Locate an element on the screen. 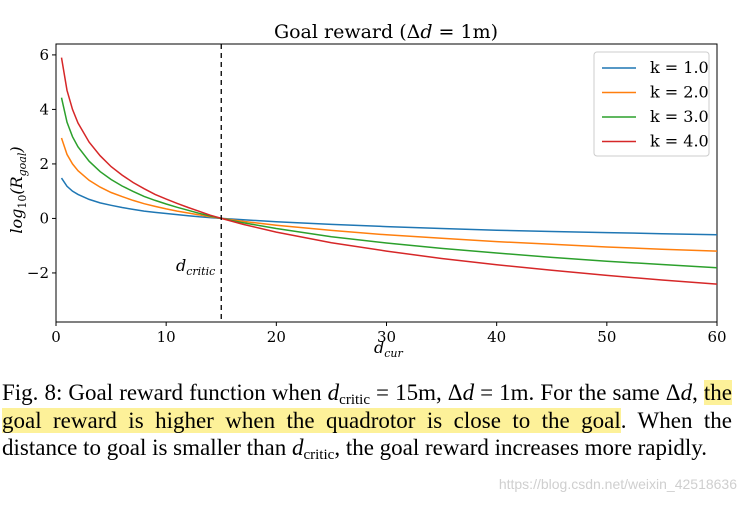 Image resolution: width=747 pixels, height=507 pixels. legend-entry: k = 3.0 is located at coordinates (679, 116).